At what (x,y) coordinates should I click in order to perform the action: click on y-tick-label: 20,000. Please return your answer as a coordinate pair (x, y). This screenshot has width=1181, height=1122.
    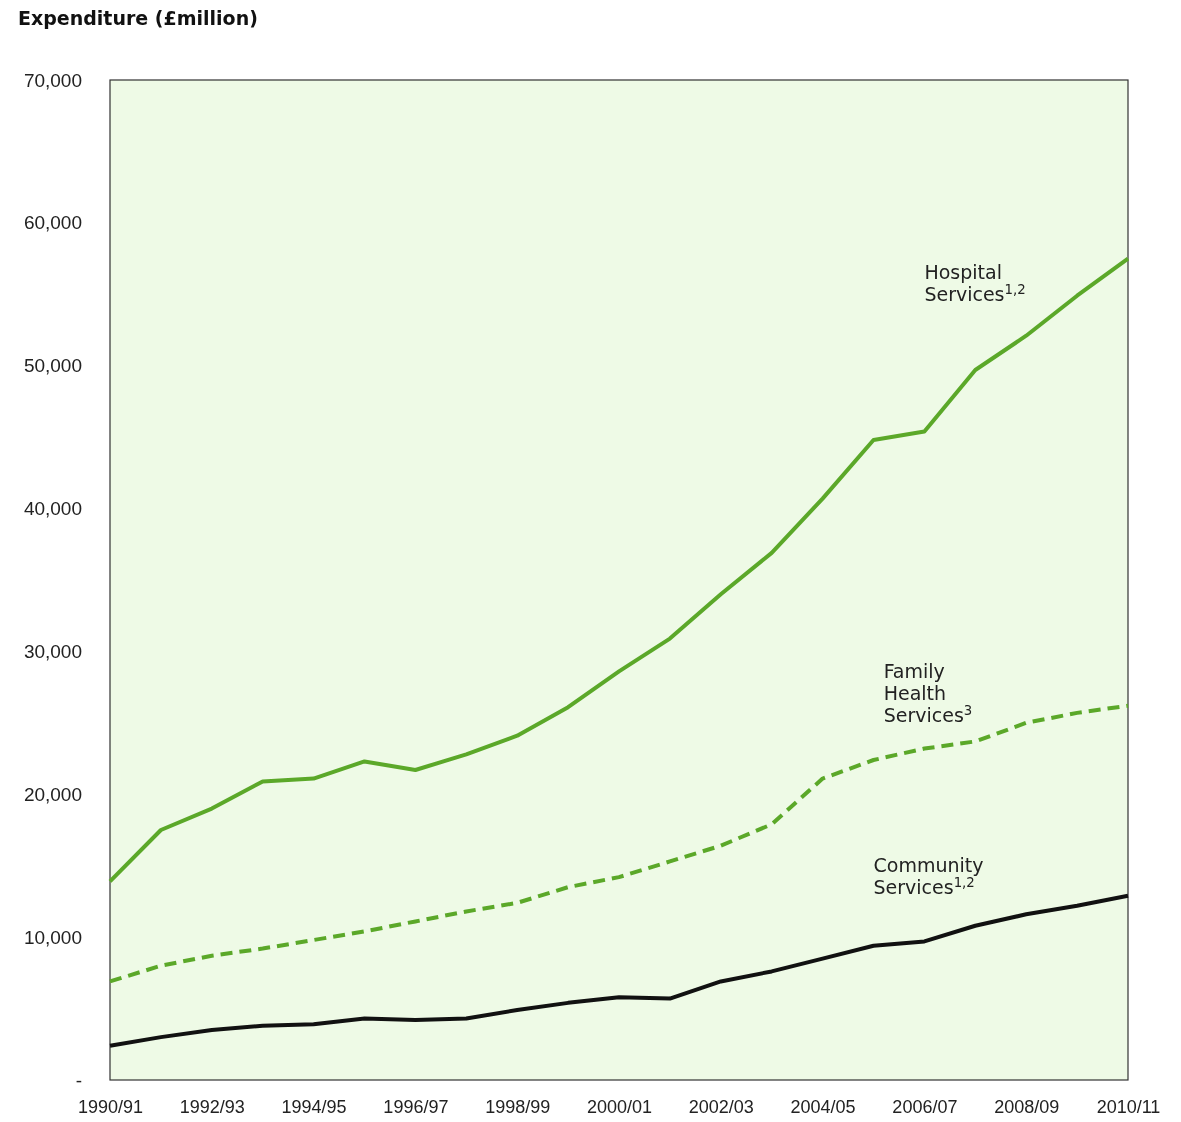
    Looking at the image, I should click on (52, 794).